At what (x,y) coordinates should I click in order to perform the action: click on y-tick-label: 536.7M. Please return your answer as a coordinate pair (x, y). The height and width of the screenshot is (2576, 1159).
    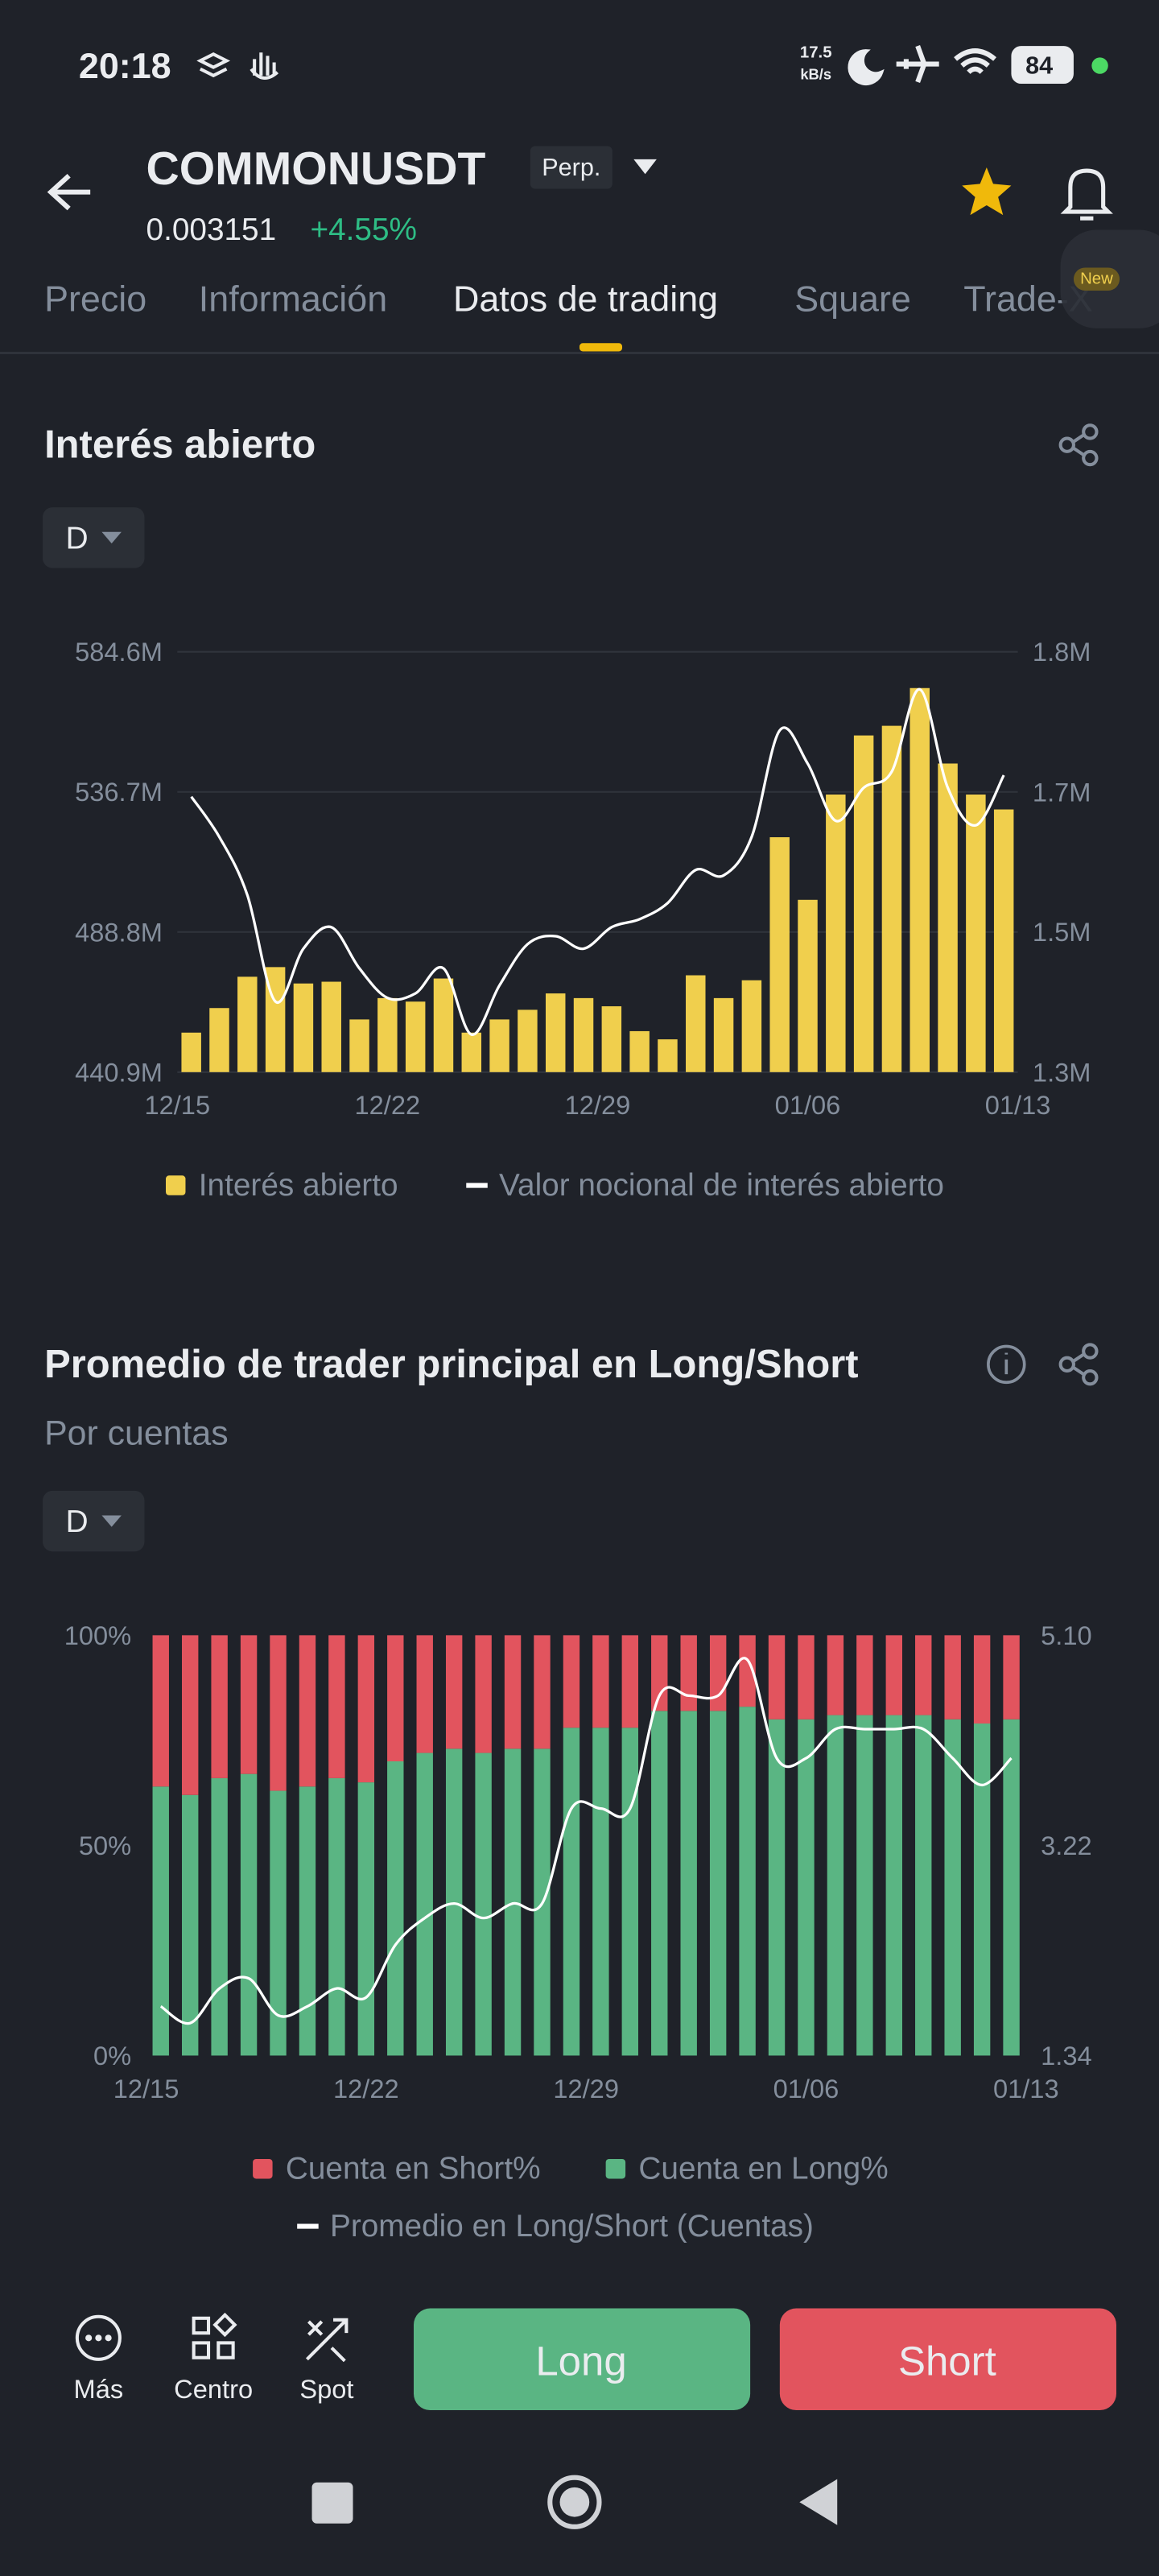
    Looking at the image, I should click on (119, 792).